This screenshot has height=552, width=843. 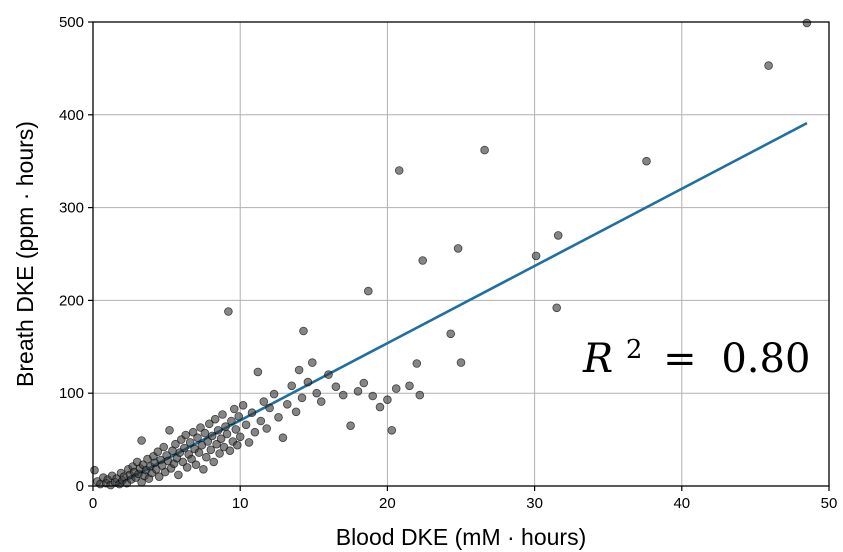 What do you see at coordinates (534, 503) in the screenshot?
I see `x-tick-label: 30` at bounding box center [534, 503].